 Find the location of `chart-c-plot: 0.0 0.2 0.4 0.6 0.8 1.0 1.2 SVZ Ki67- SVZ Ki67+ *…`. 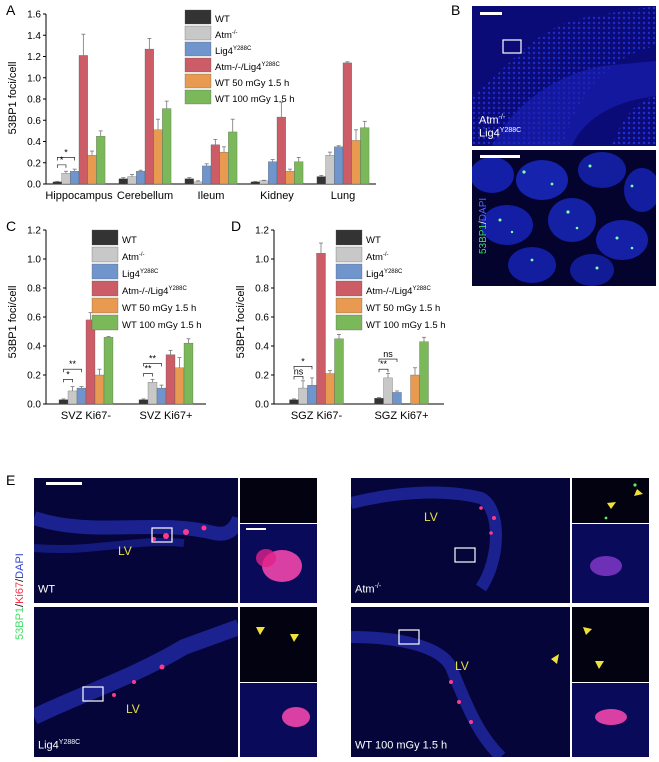

chart-c-plot: 0.0 0.2 0.4 0.6 0.8 1.0 1.2 SVZ Ki67- SVZ Ki67+ *… is located at coordinates (116, 324).